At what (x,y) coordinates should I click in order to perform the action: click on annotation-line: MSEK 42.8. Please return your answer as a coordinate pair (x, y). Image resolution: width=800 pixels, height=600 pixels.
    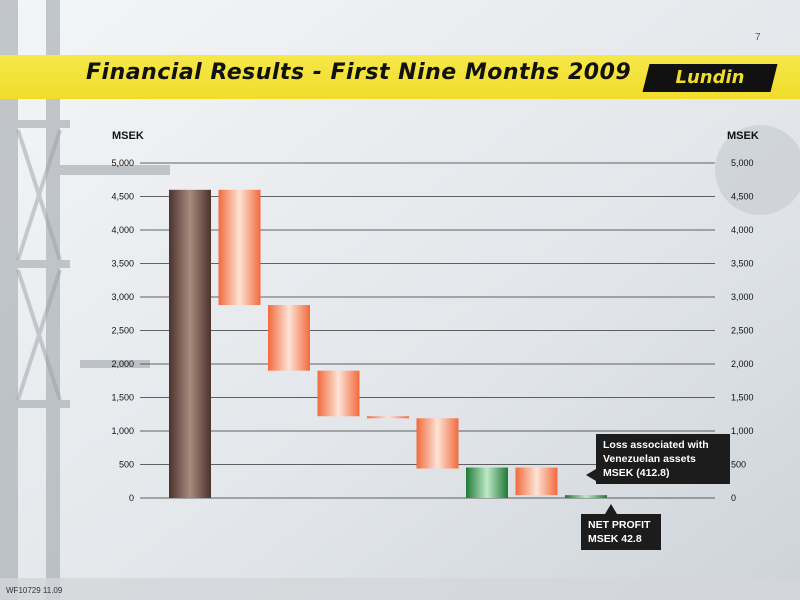
    Looking at the image, I should click on (615, 539).